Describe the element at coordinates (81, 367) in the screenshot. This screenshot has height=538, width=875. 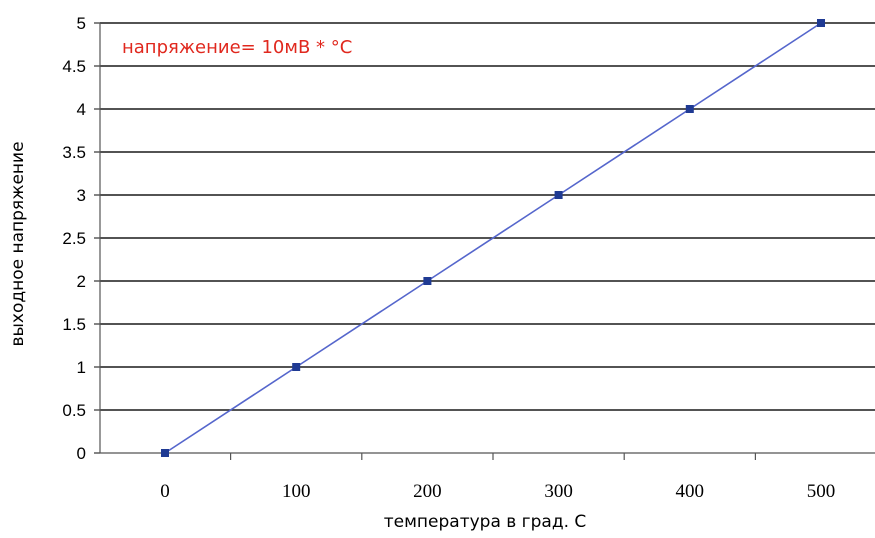
I see `y-tick-label-2: 1` at that location.